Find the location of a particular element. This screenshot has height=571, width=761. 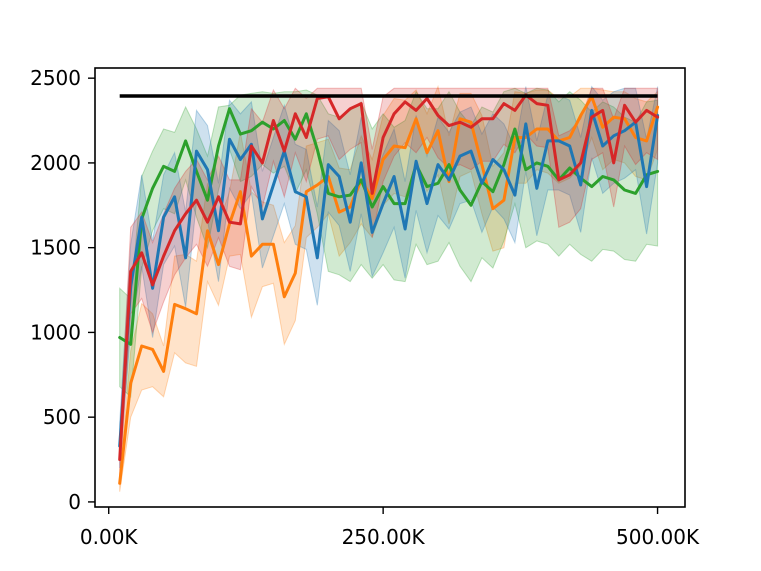

y-axis: 0 500 1000 1500 2000 2500 is located at coordinates (62, 290).